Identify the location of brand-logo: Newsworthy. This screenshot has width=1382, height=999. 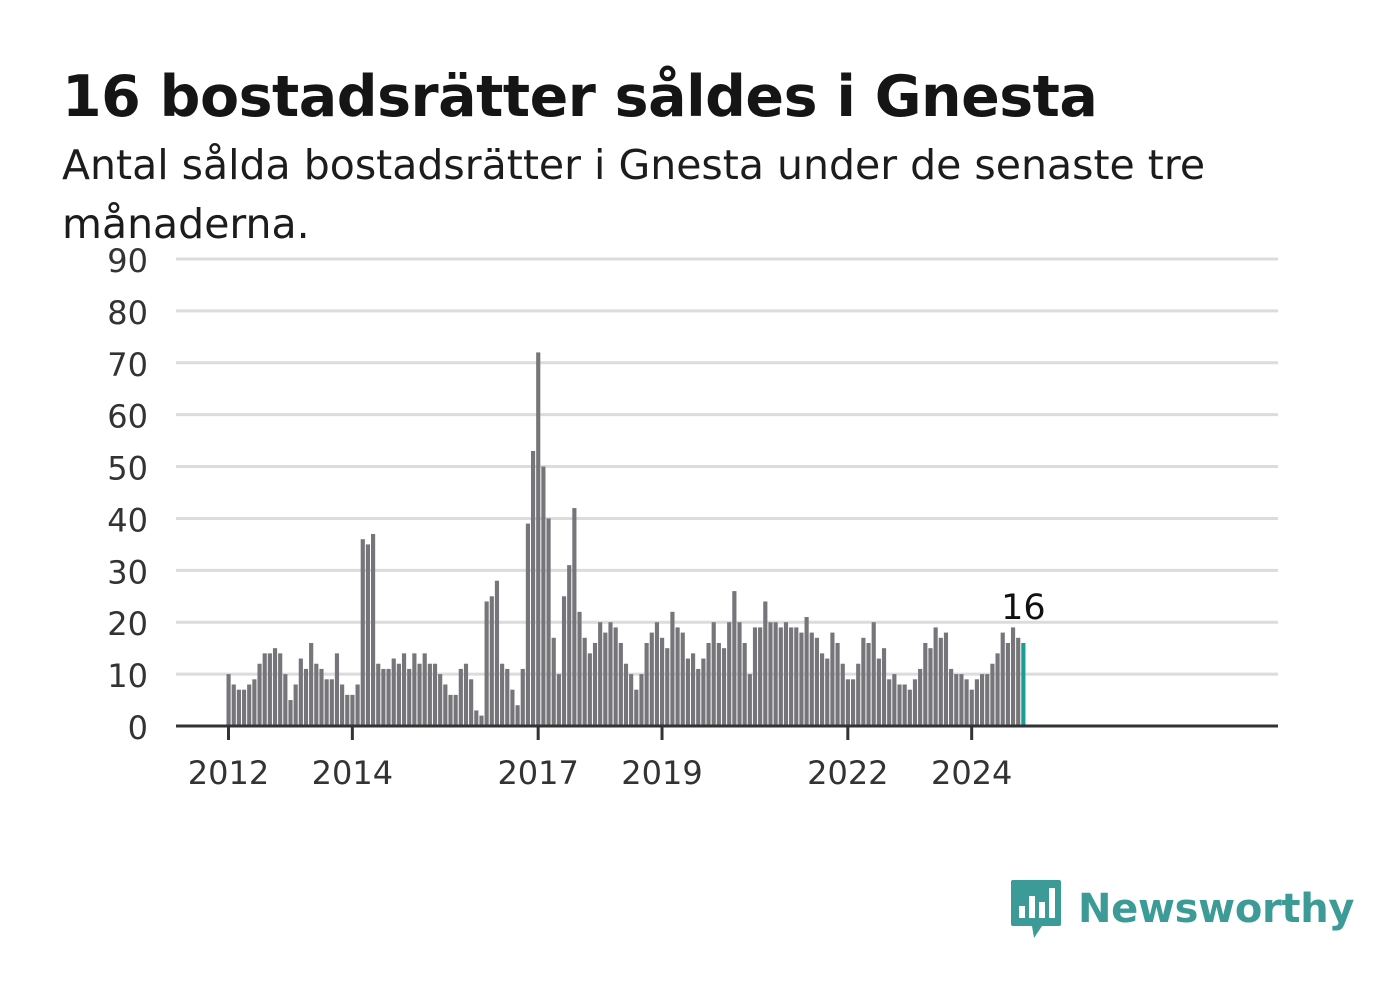
(1182, 909).